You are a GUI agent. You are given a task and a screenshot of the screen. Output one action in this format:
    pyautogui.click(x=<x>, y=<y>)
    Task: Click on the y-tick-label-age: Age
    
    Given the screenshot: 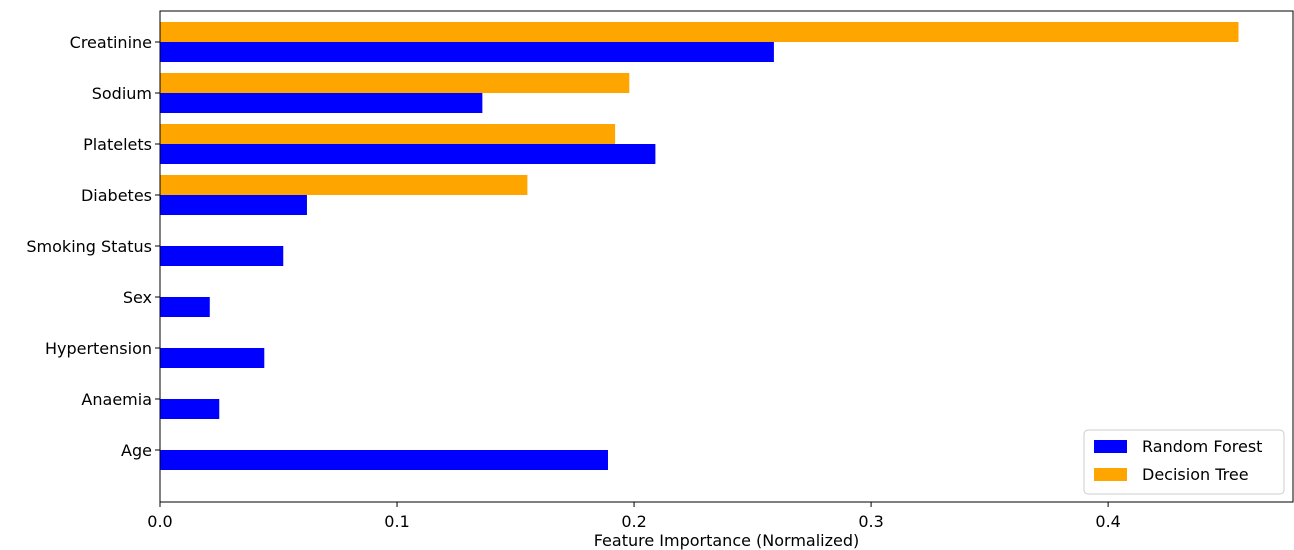 What is the action you would take?
    pyautogui.click(x=136, y=450)
    